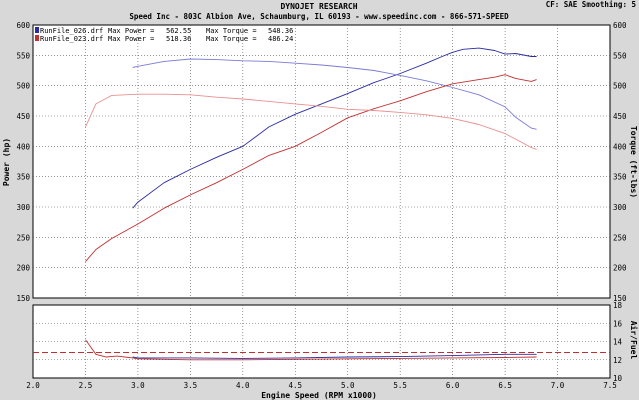 This screenshot has width=639, height=400. Describe the element at coordinates (33, 385) in the screenshot. I see `rpm-tick-label: 2.0` at that location.